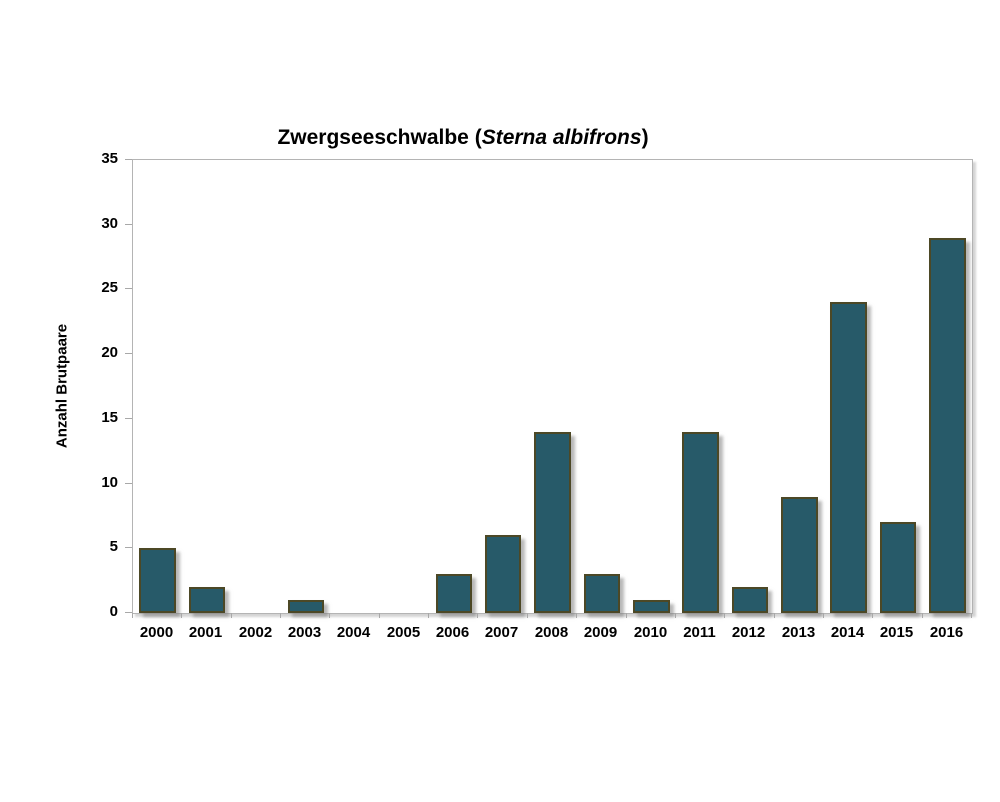 Image resolution: width=1000 pixels, height=802 pixels. What do you see at coordinates (645, 137) in the screenshot?
I see `chart-title-suffix: )` at bounding box center [645, 137].